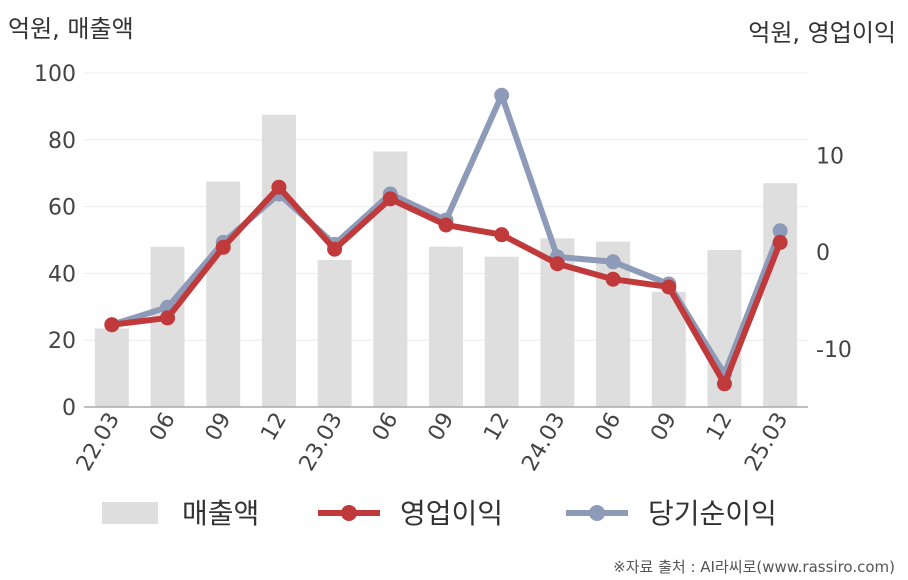 This screenshot has height=580, width=908. Describe the element at coordinates (834, 253) in the screenshot. I see `right-axis-ticks: -10 0 10` at that location.